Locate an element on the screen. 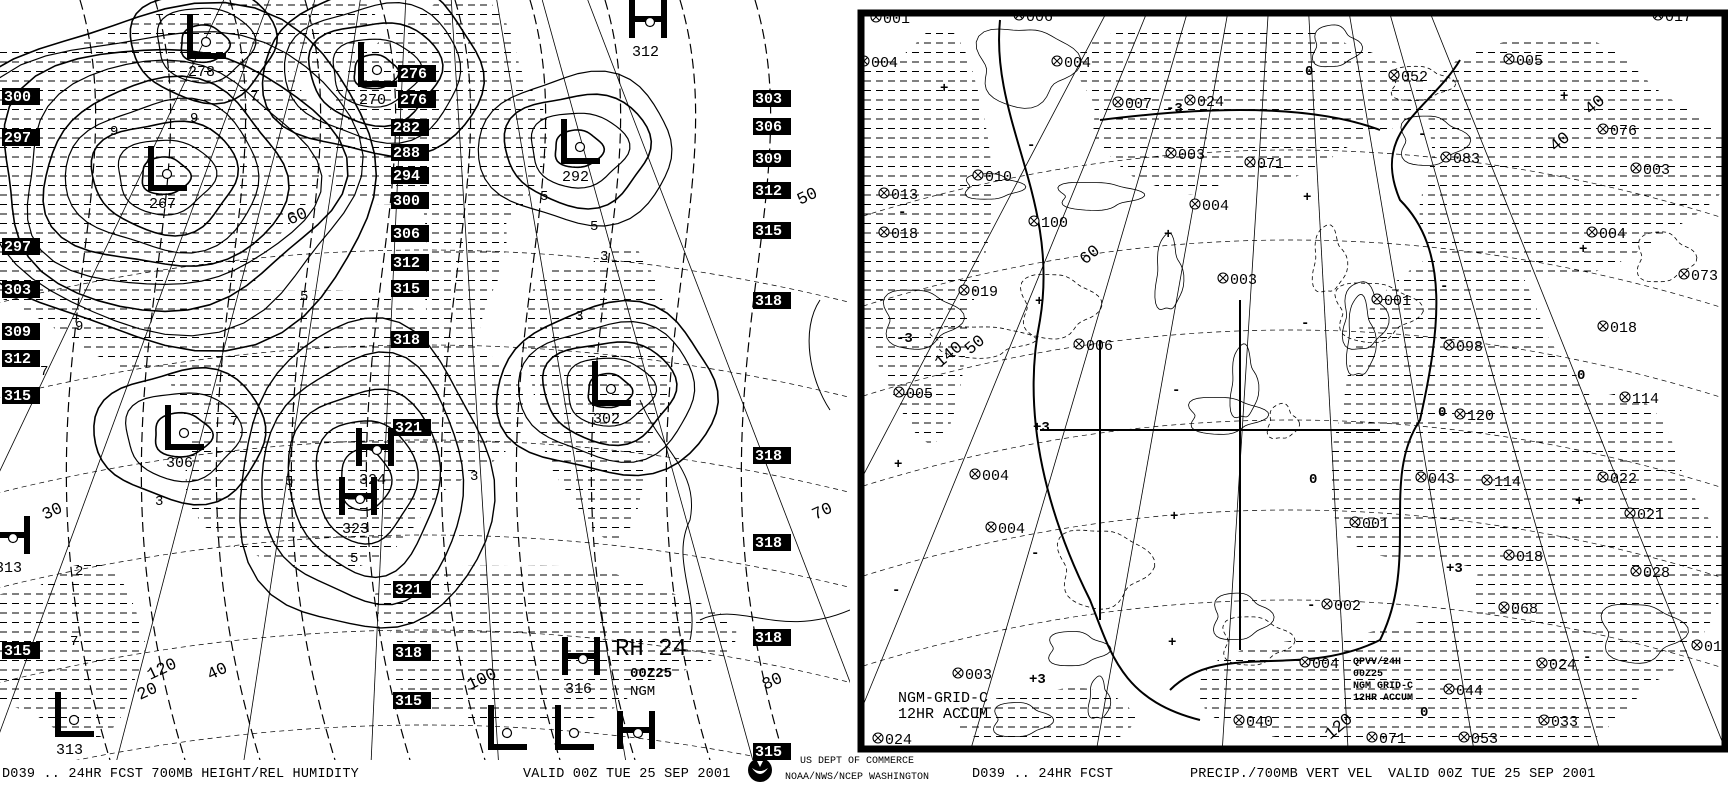 The height and width of the screenshot is (786, 1728). height-label: 306 is located at coordinates (768, 127).